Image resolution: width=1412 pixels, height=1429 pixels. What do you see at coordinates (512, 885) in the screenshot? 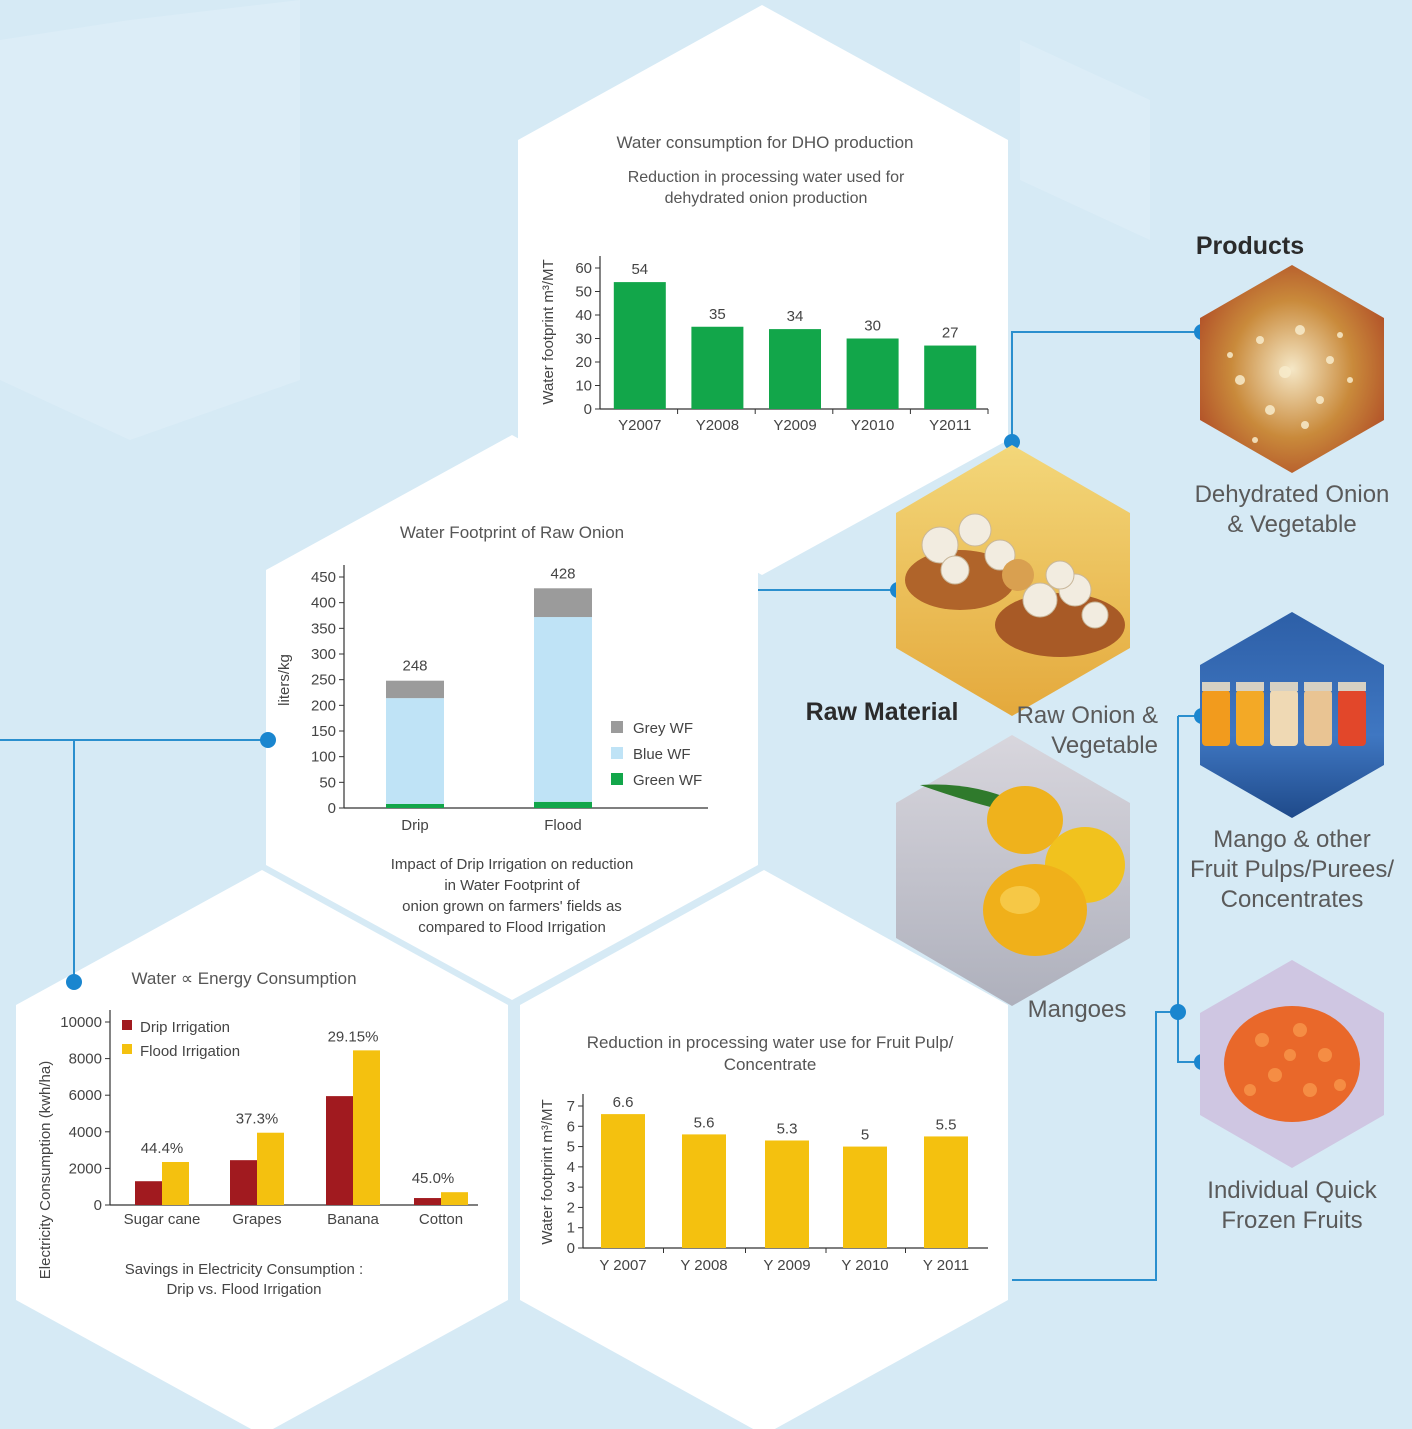
I see `onion-caption-2: in Water Footprint of` at bounding box center [512, 885].